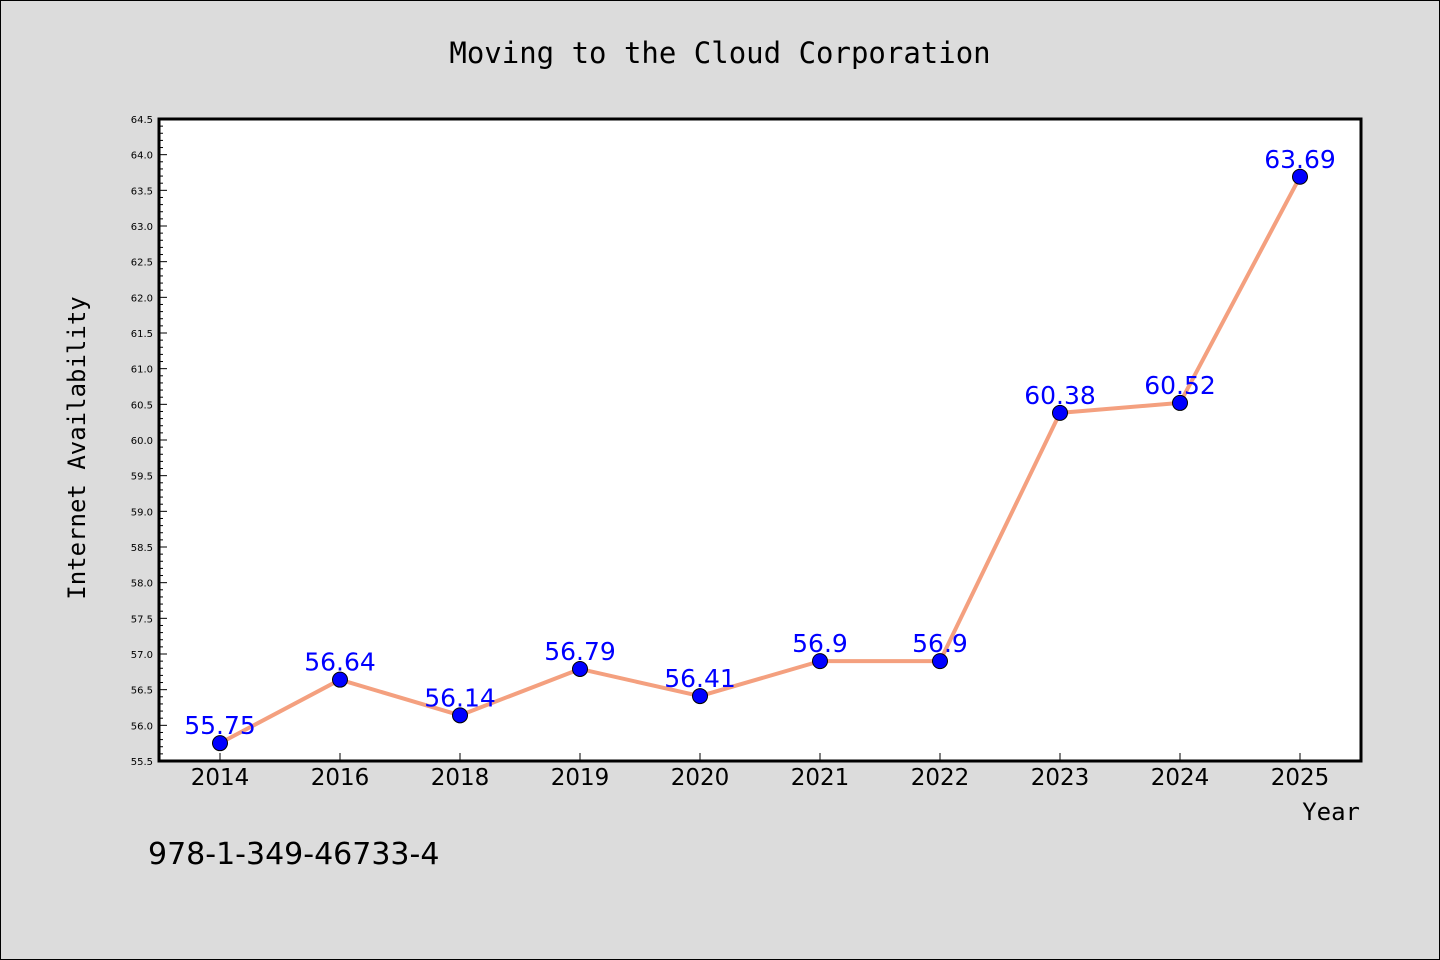 The height and width of the screenshot is (960, 1440). Describe the element at coordinates (1060, 395) in the screenshot. I see `data-label: 60.38` at that location.